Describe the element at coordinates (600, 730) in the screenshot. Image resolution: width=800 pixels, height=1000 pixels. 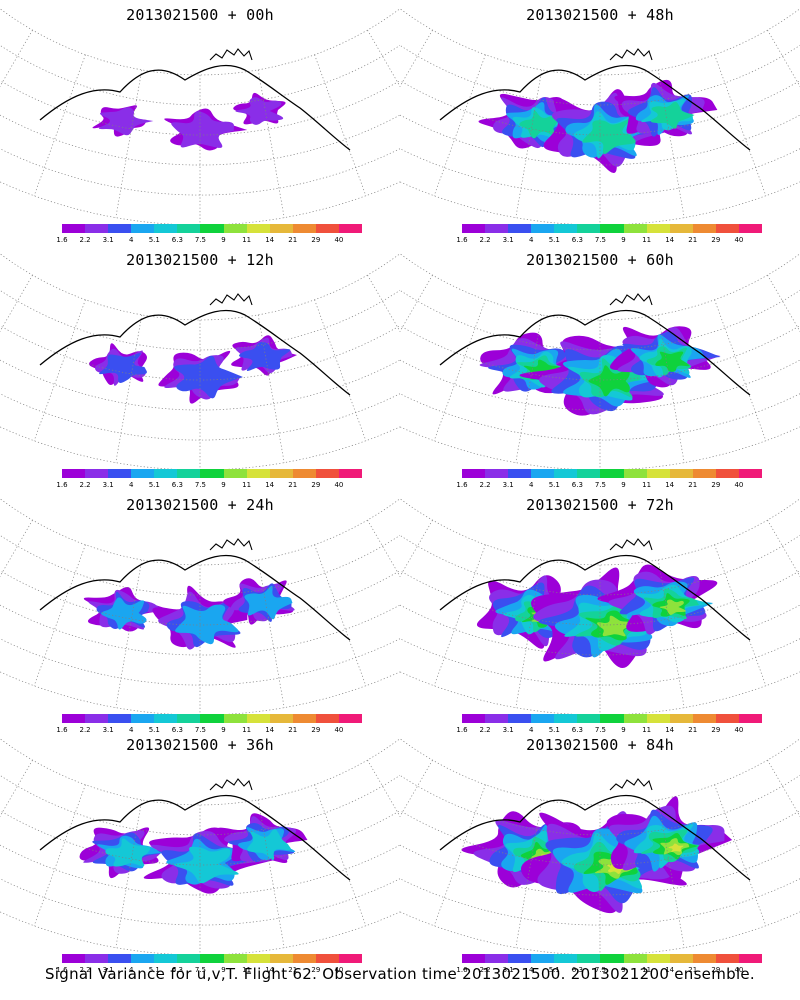
I see `colorbar-label: 7.5` at that location.